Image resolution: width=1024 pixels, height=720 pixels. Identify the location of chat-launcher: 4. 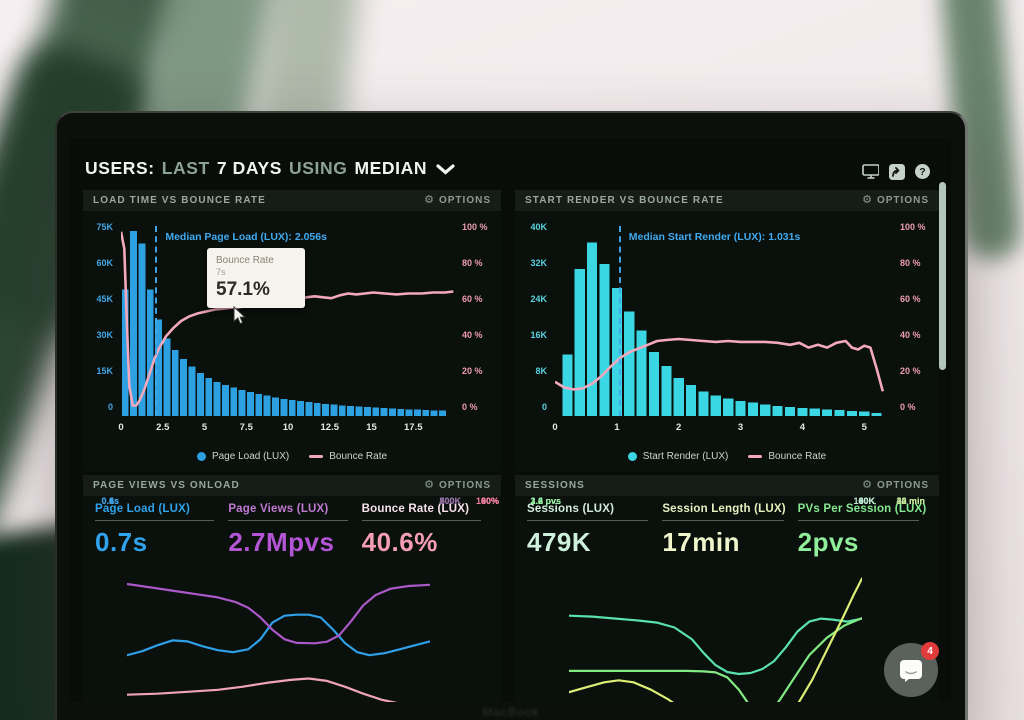
(911, 669).